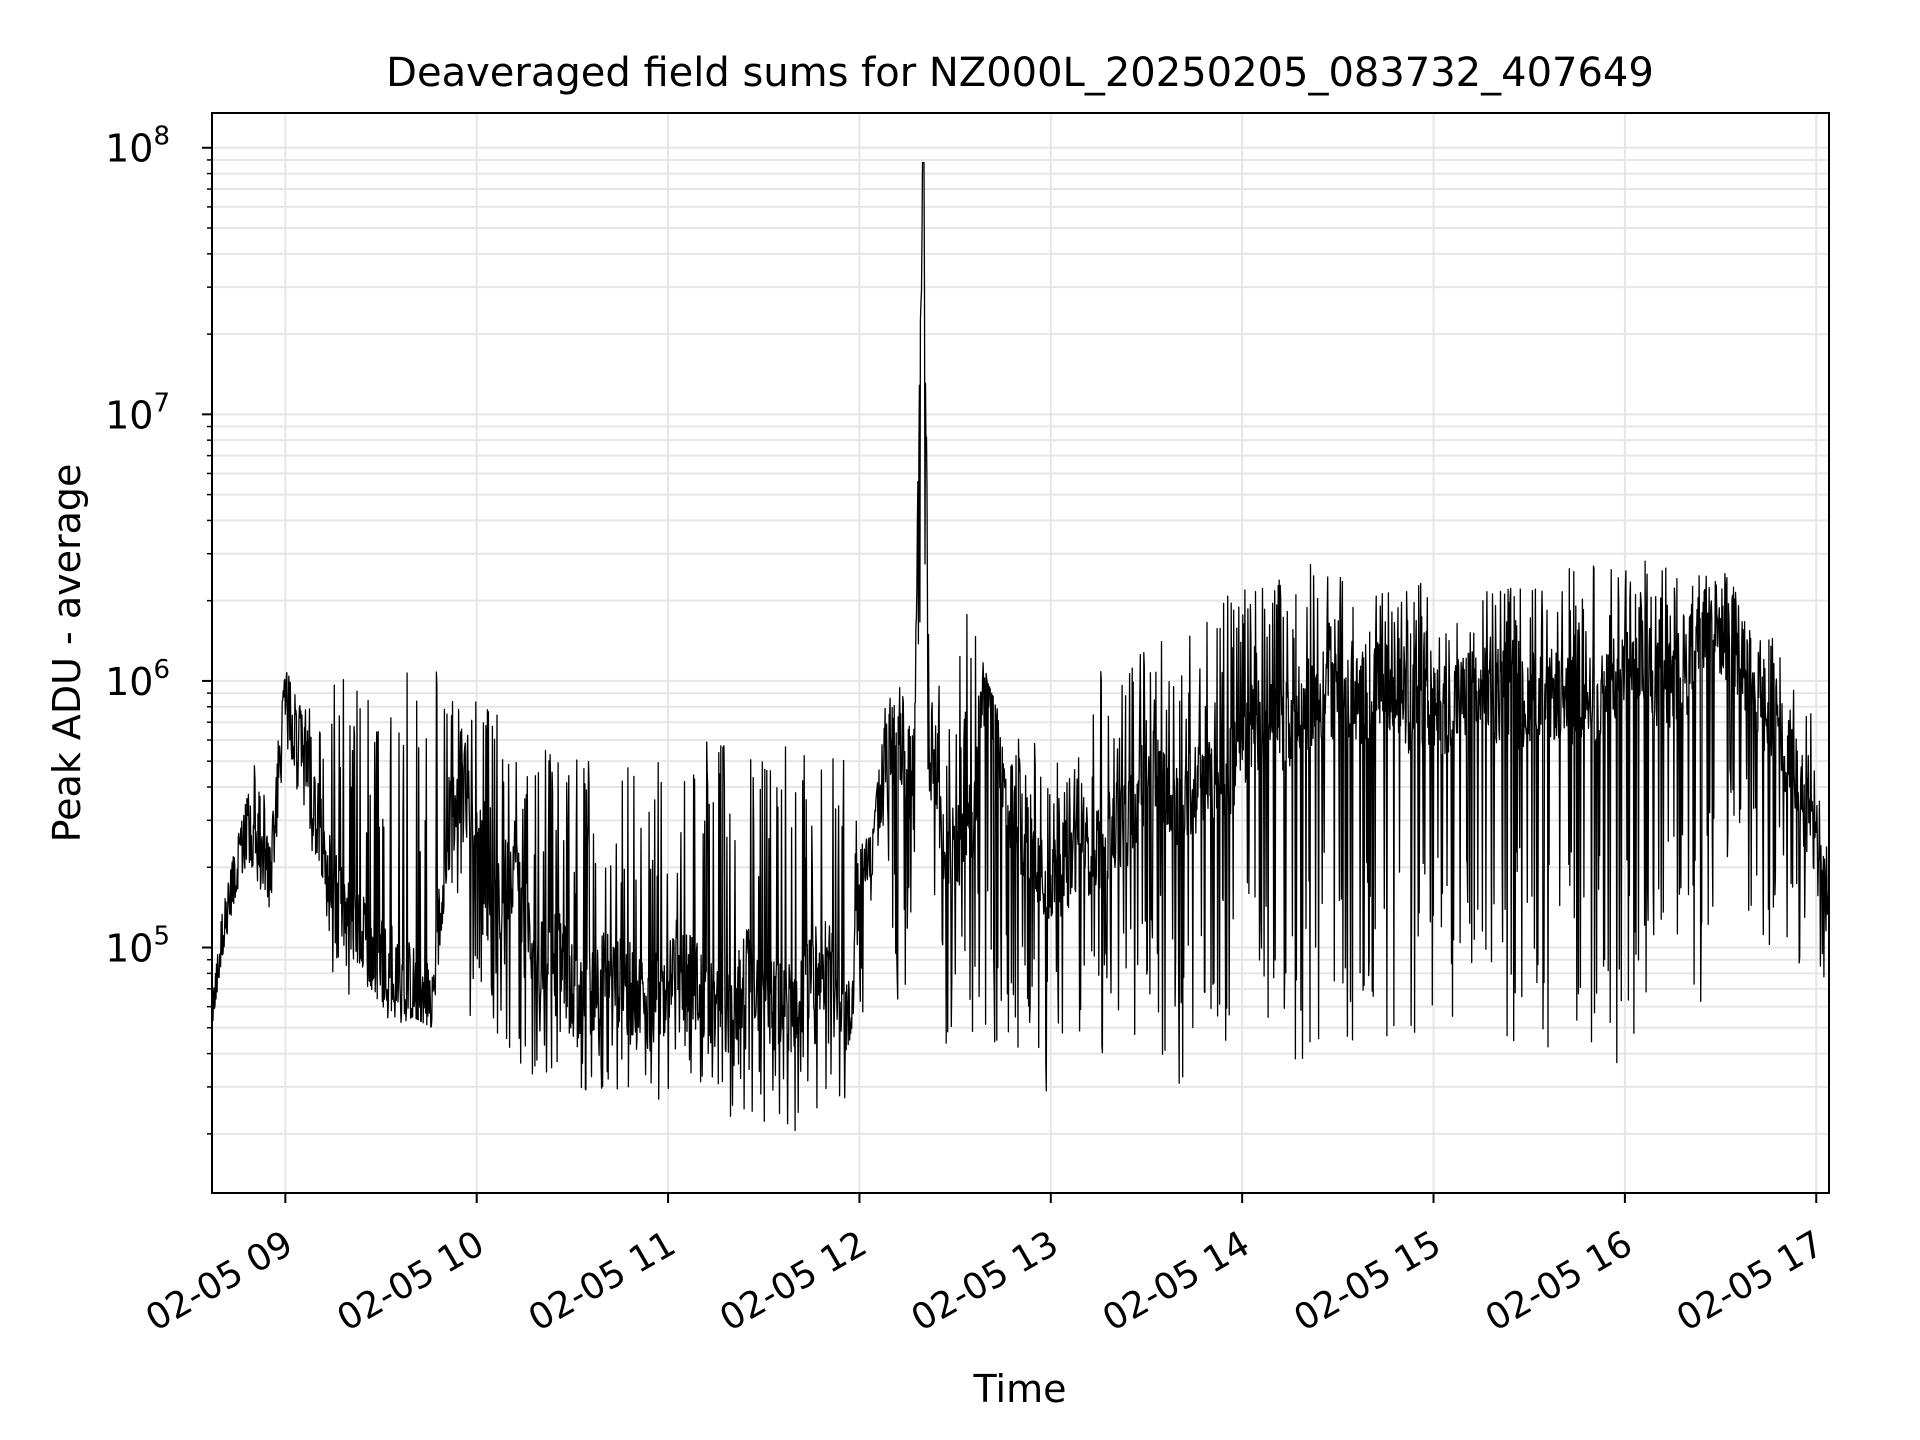 This screenshot has width=1920, height=1440. I want to click on y-tick-label: 105, so click(137, 946).